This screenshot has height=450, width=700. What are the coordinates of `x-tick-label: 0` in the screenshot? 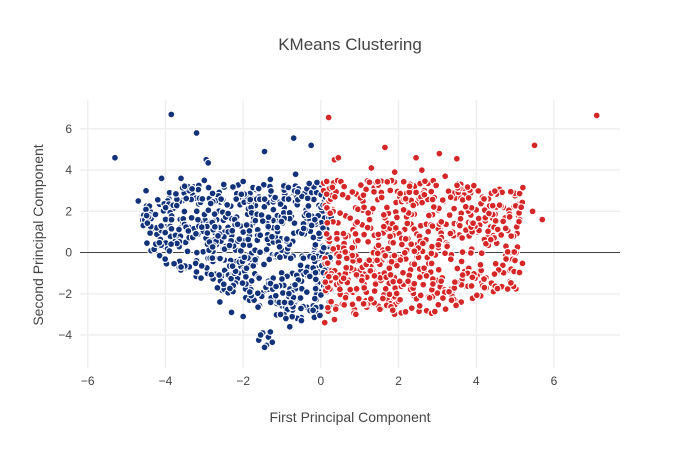 It's located at (321, 381).